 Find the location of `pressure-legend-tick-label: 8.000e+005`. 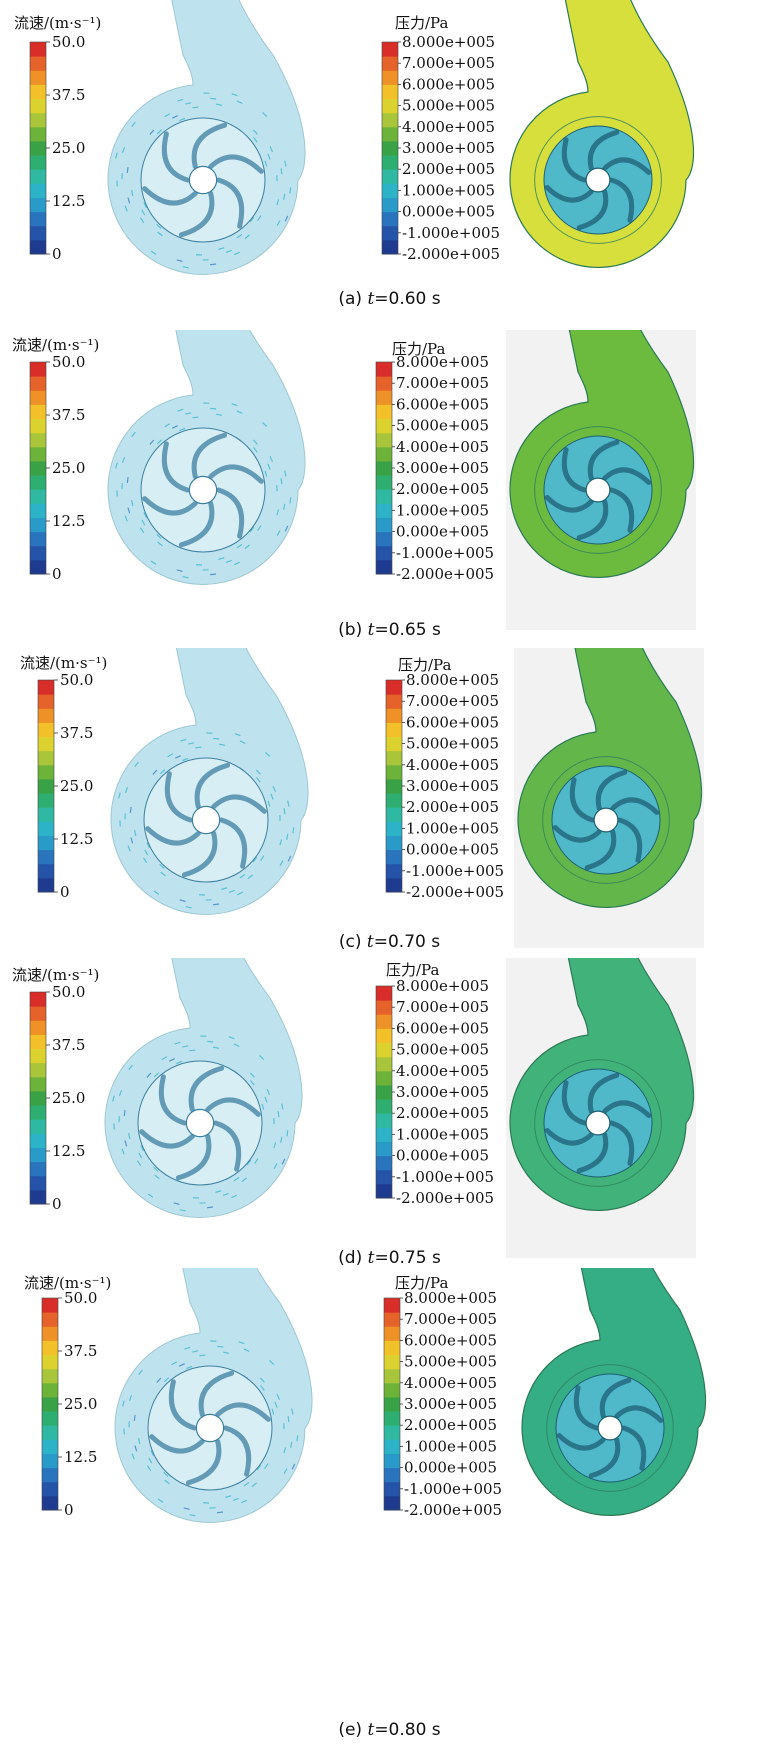

pressure-legend-tick-label: 8.000e+005 is located at coordinates (442, 986).